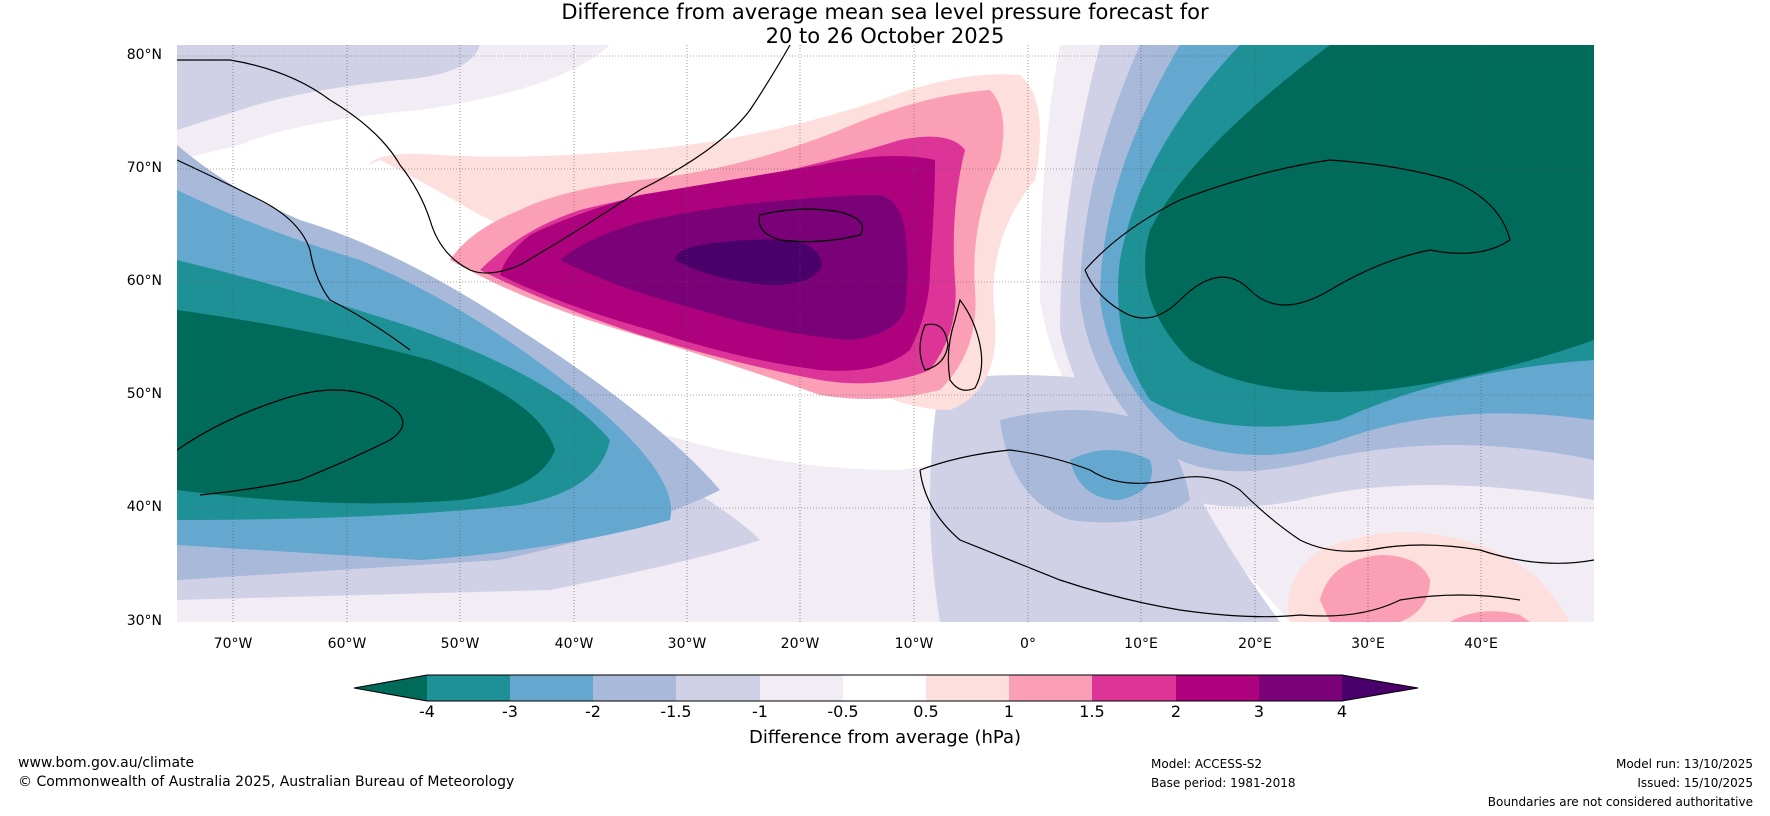  I want to click on colorbar-tick: -4, so click(427, 711).